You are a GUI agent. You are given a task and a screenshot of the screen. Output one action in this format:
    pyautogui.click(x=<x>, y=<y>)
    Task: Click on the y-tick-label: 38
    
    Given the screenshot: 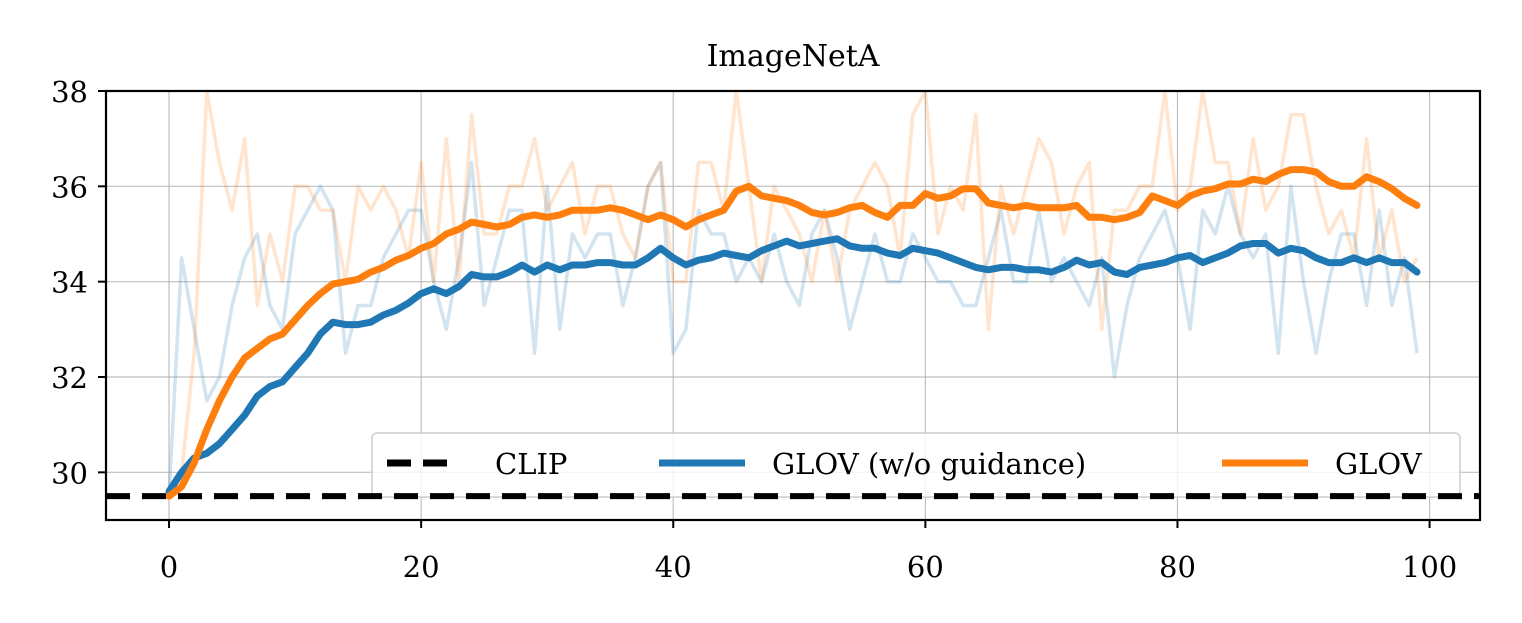 What is the action you would take?
    pyautogui.click(x=69, y=92)
    